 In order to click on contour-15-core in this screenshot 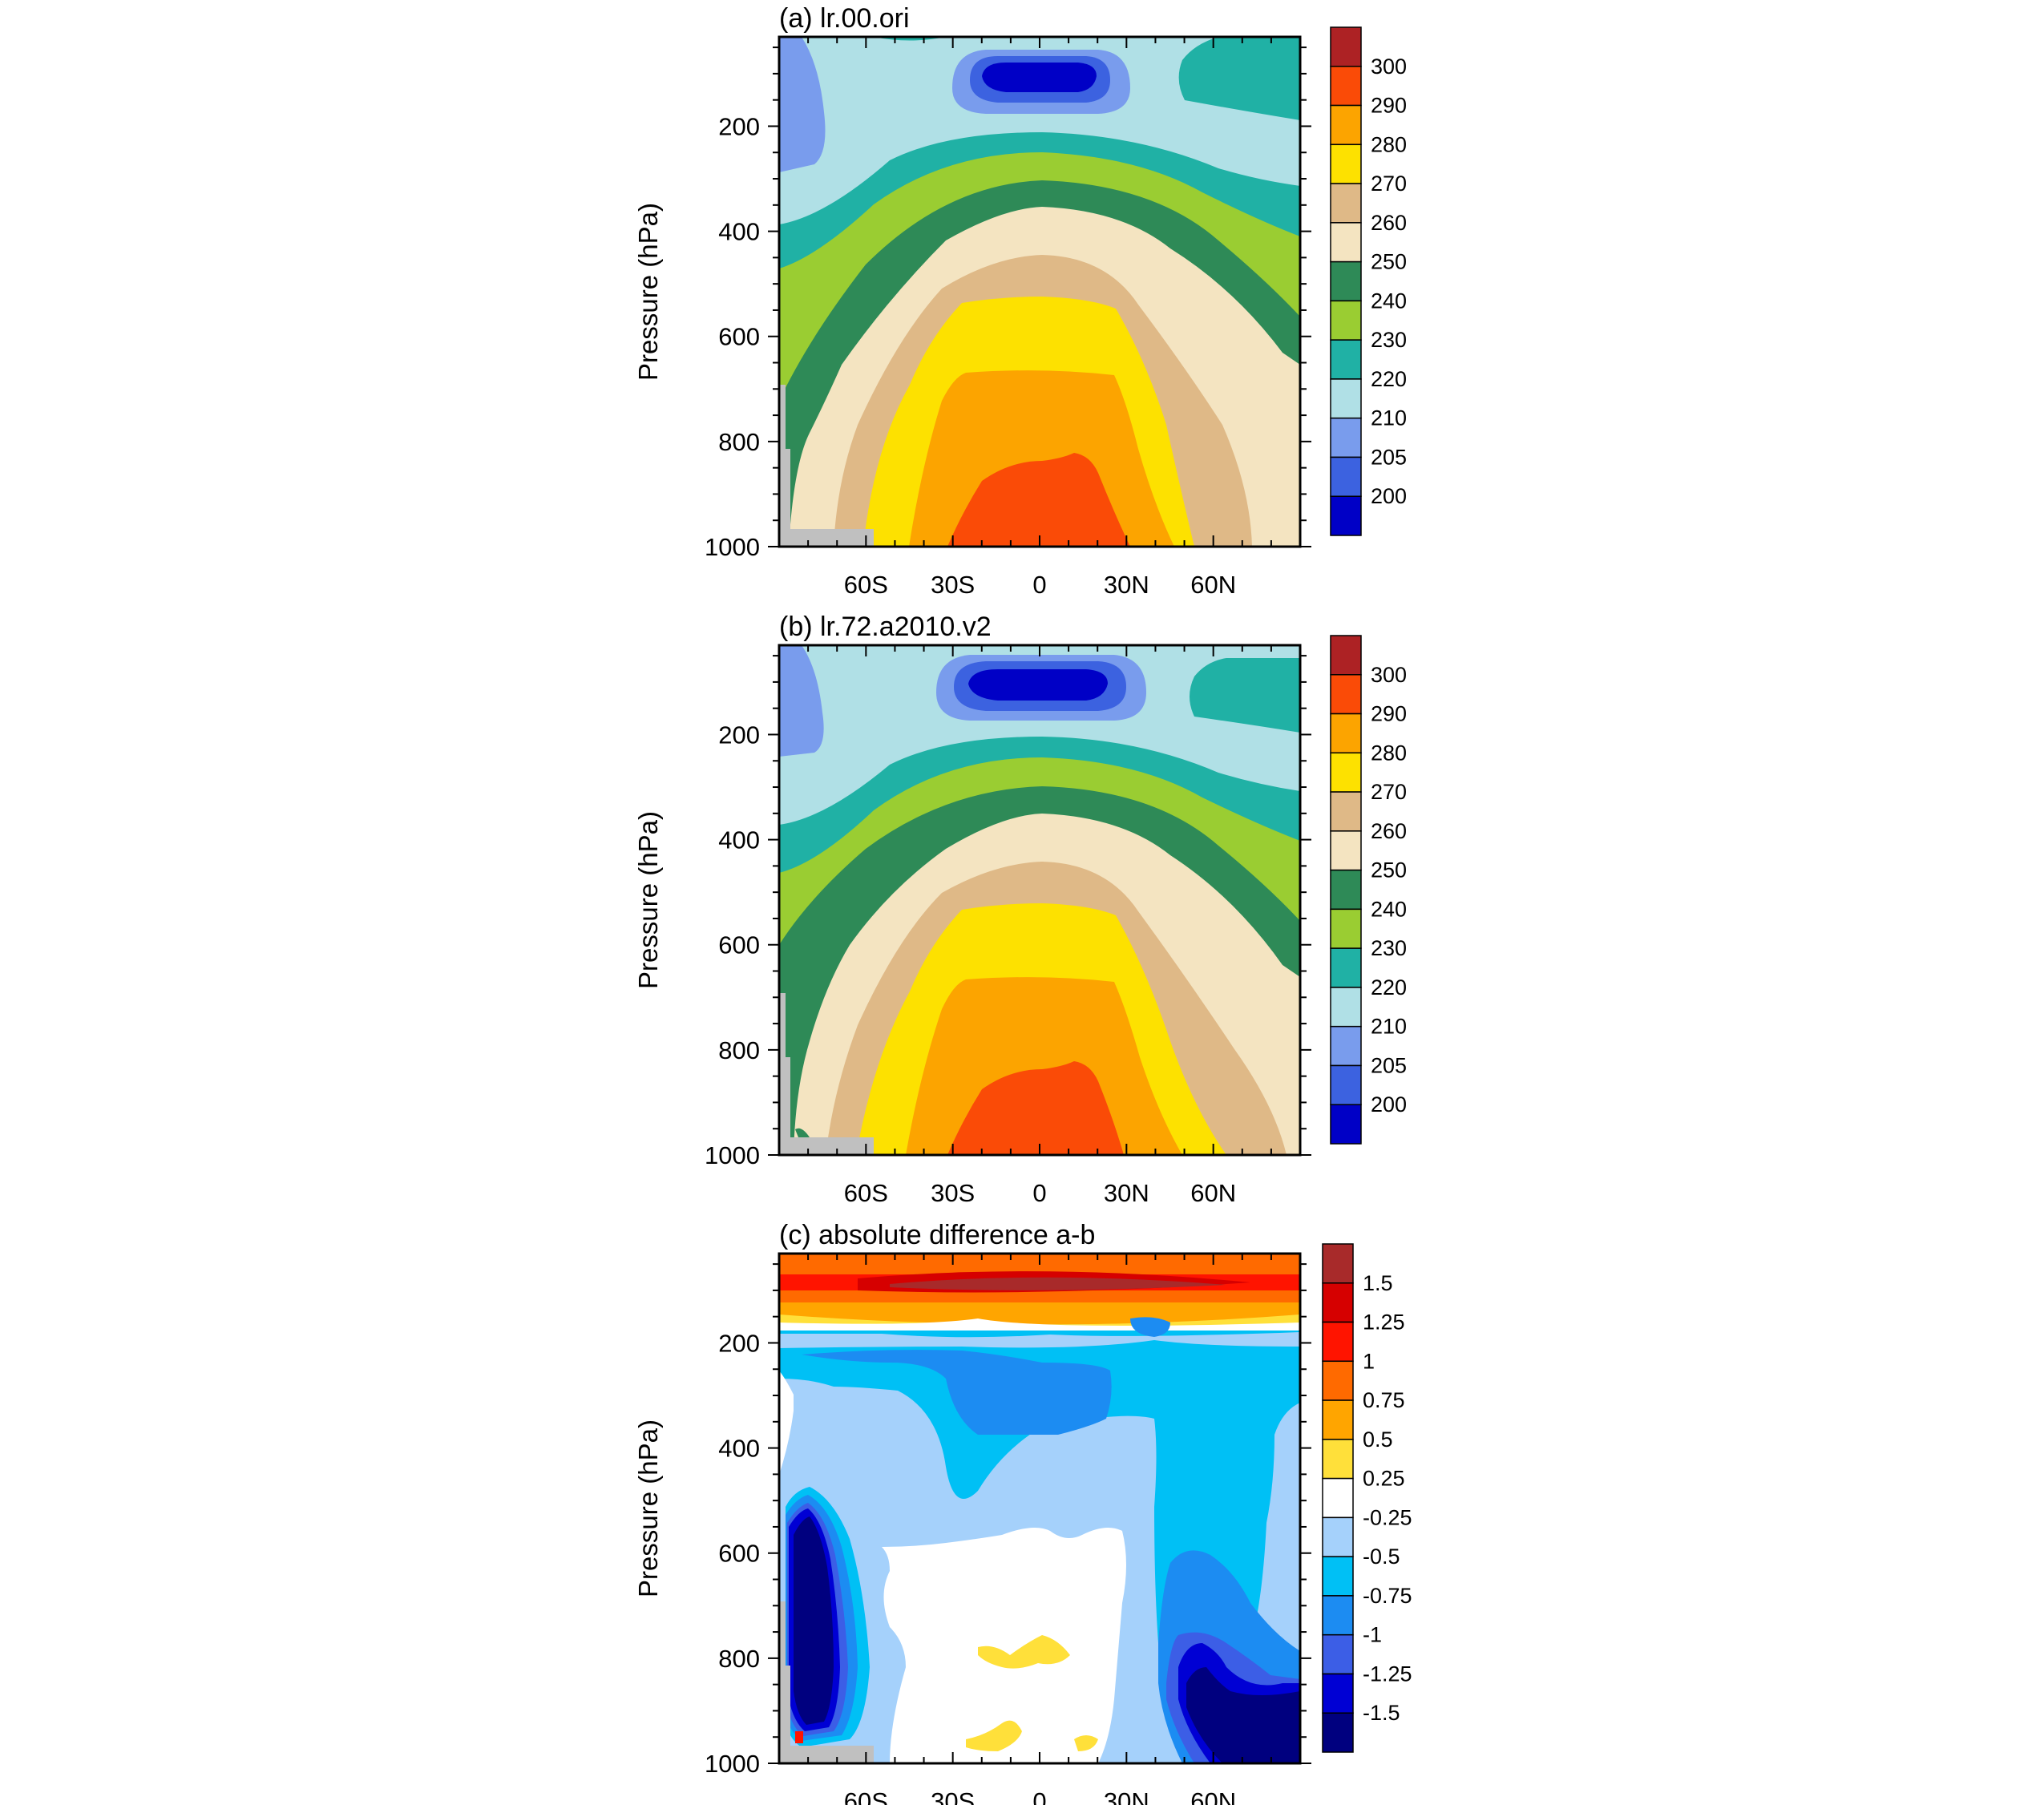, I will do `click(1058, 1283)`.